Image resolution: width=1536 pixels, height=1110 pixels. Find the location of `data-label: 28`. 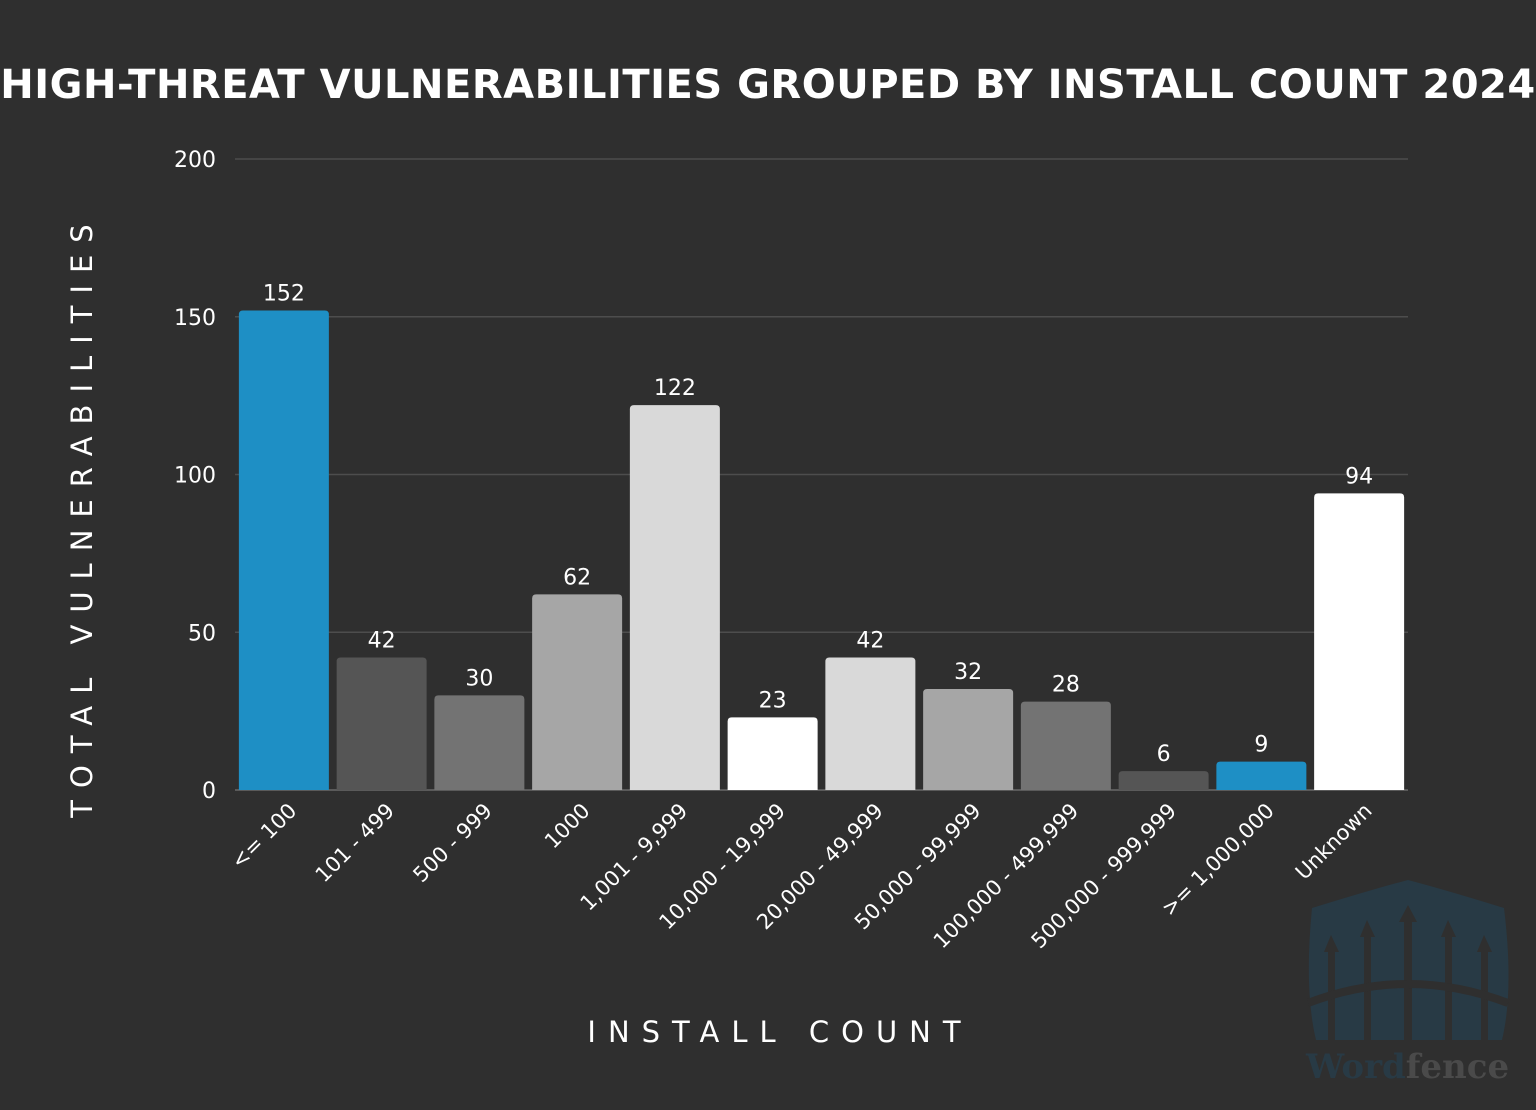

data-label: 28 is located at coordinates (1066, 685).